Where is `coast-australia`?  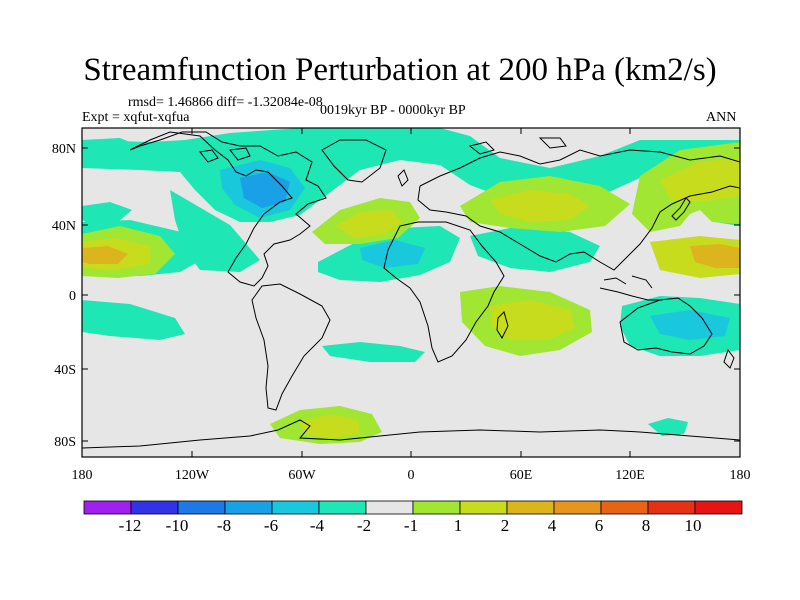 coast-australia is located at coordinates (666, 326).